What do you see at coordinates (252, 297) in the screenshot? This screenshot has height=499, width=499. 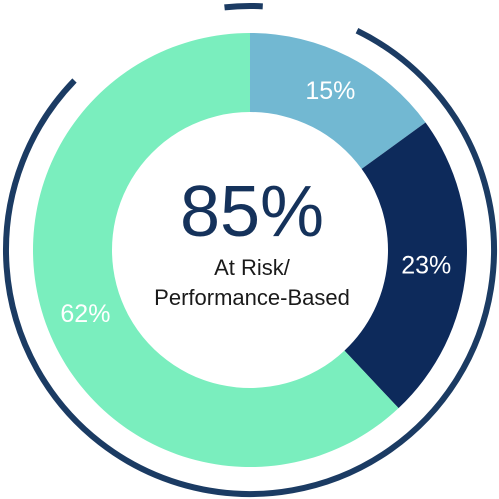 I see `center-caption-line2: Performance-Based` at bounding box center [252, 297].